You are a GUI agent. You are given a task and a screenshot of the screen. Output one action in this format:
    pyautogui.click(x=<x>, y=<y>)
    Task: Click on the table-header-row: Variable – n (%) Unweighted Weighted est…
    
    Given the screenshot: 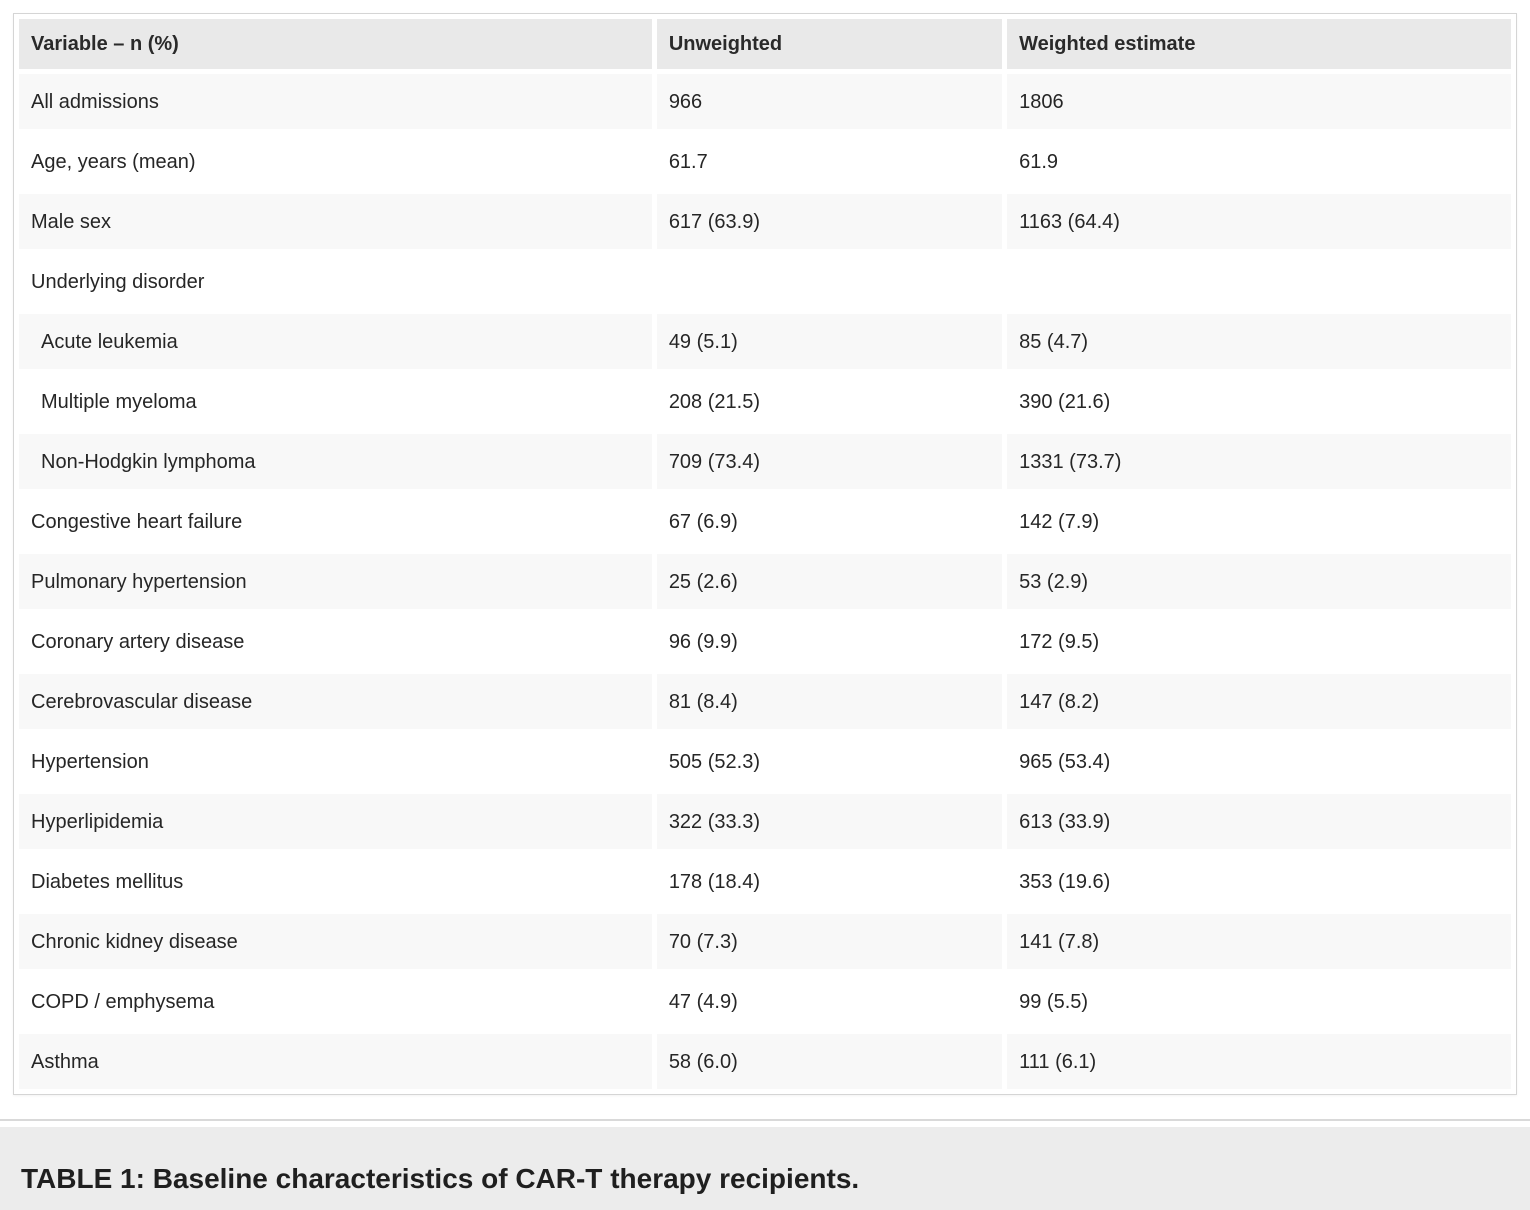 What is the action you would take?
    pyautogui.click(x=765, y=44)
    